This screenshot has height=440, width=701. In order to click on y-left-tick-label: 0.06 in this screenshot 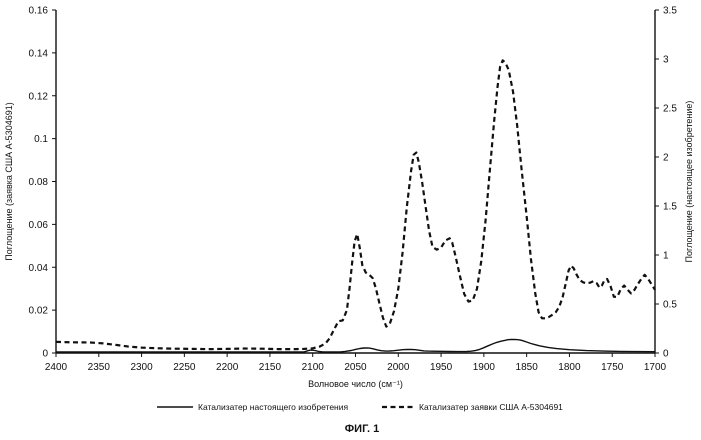, I will do `click(39, 225)`.